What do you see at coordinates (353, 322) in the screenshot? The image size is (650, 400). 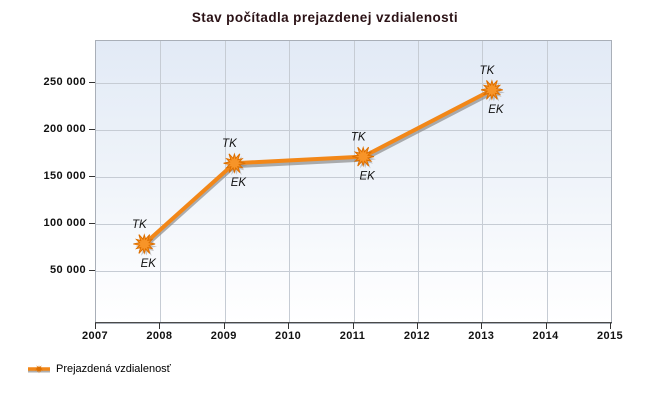 I see `x-axis-line` at bounding box center [353, 322].